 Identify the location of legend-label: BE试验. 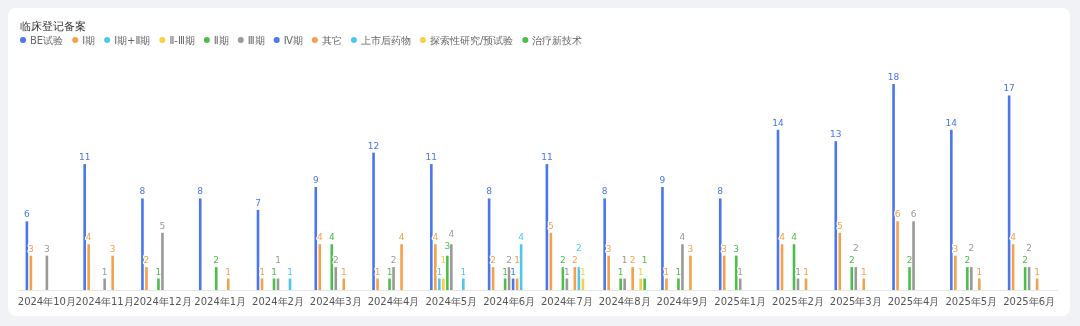
(47, 40).